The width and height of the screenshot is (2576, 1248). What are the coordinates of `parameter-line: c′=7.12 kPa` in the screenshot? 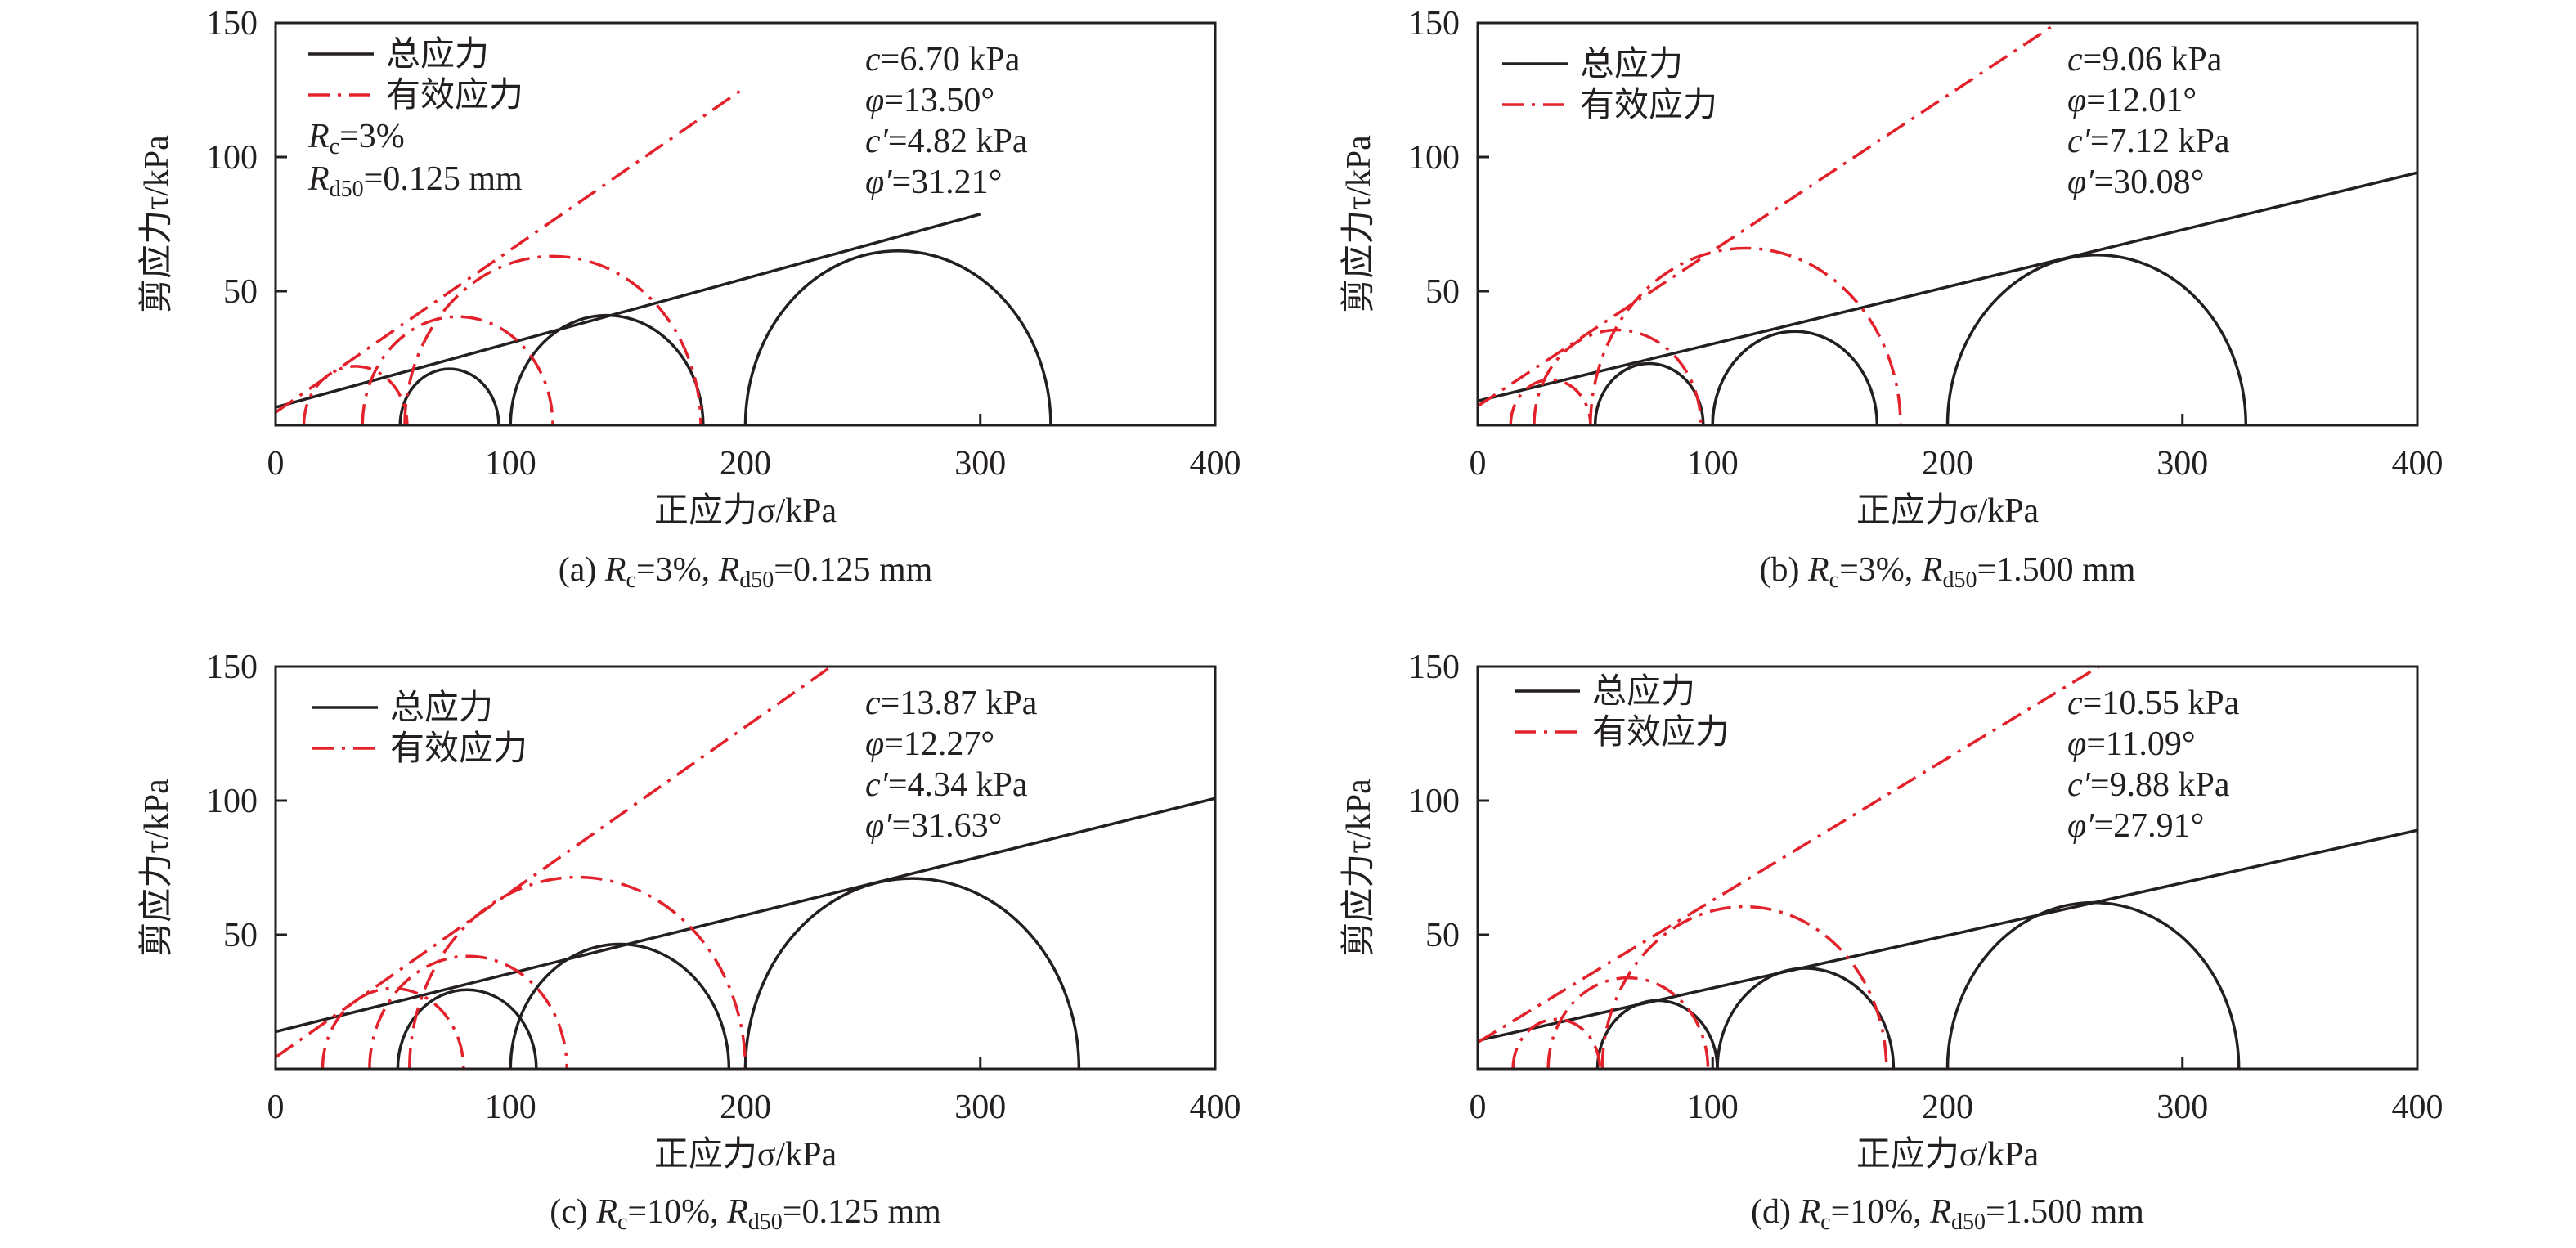 It's located at (2148, 142).